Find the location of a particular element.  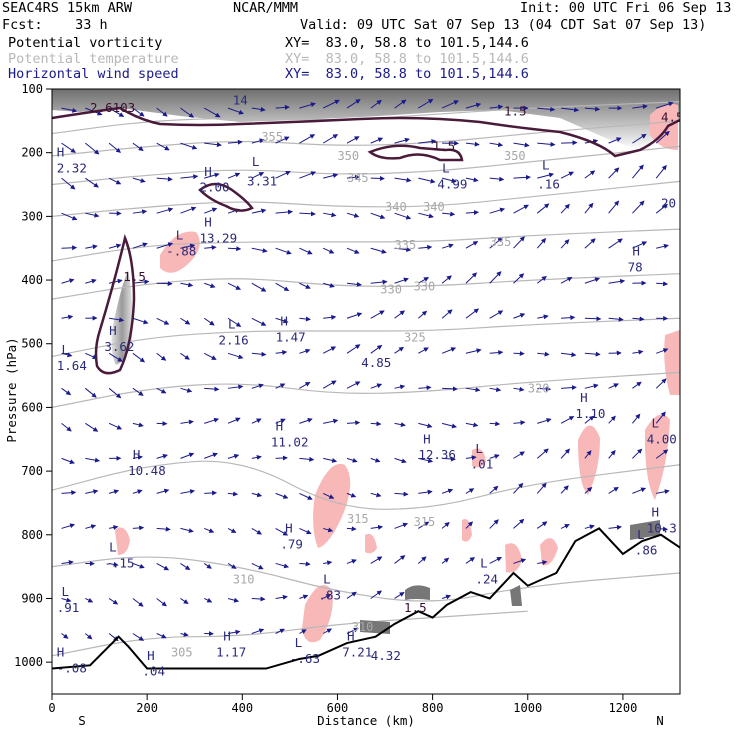

pv-contour-column is located at coordinates (115, 304).